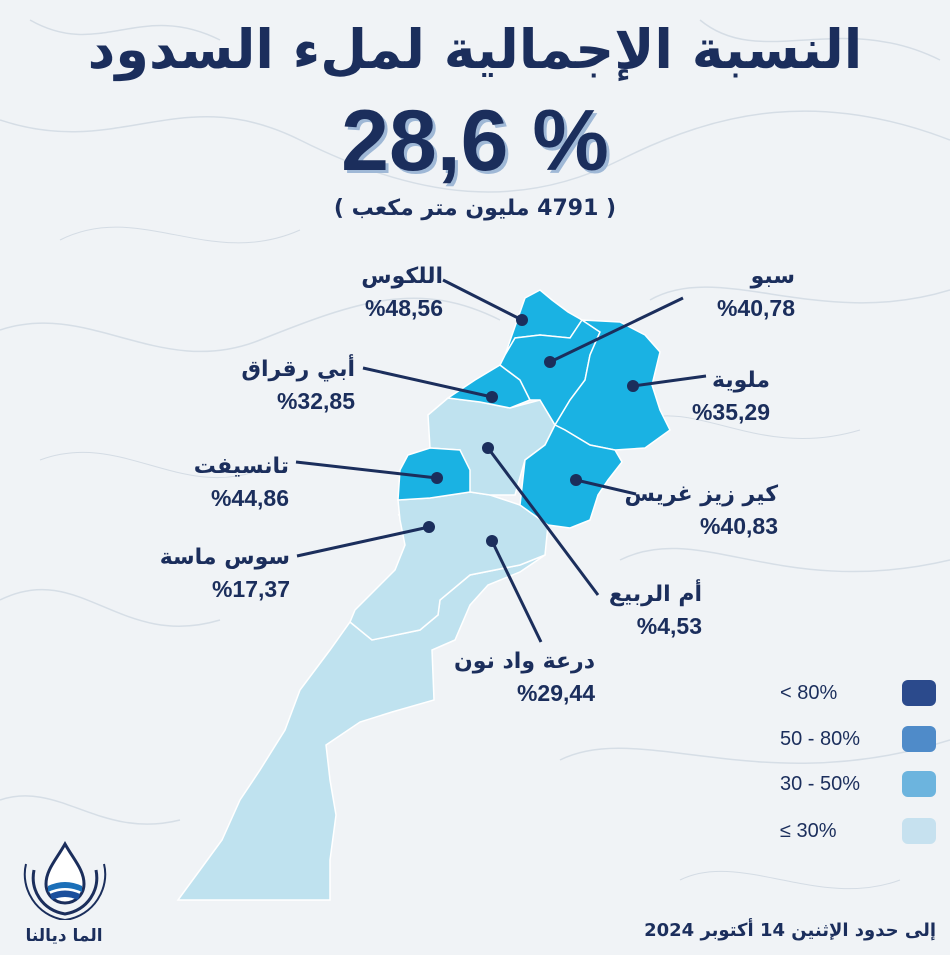 Image resolution: width=950 pixels, height=955 pixels. What do you see at coordinates (64, 936) in the screenshot?
I see `brand-name: الما ديالنا` at bounding box center [64, 936].